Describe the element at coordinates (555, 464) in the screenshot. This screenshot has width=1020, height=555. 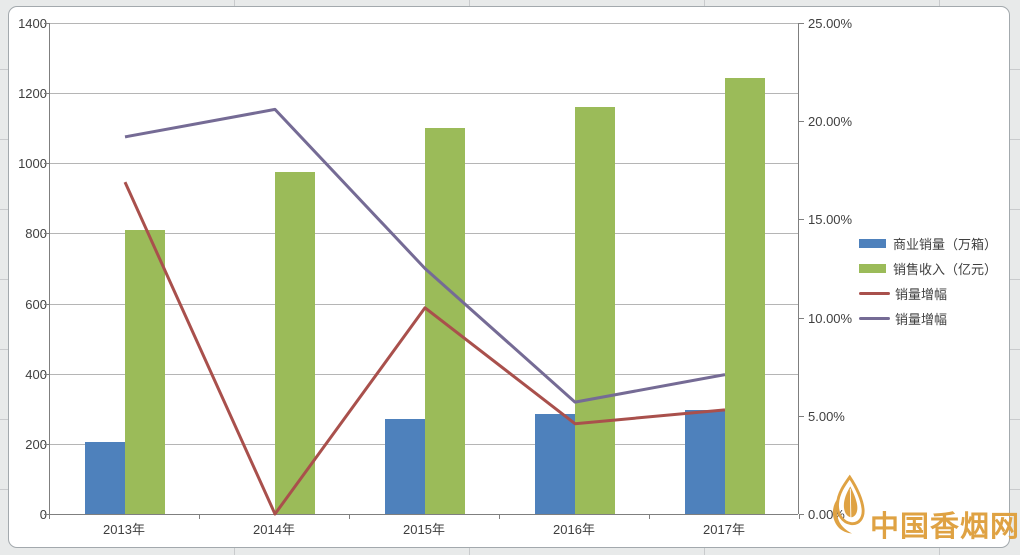
I see `bar-商业销量（万箱）-2016年` at that location.